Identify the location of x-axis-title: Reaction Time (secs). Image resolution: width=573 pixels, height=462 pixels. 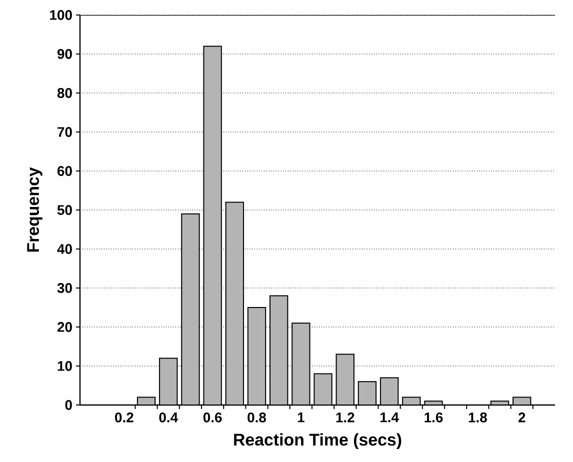
(318, 441).